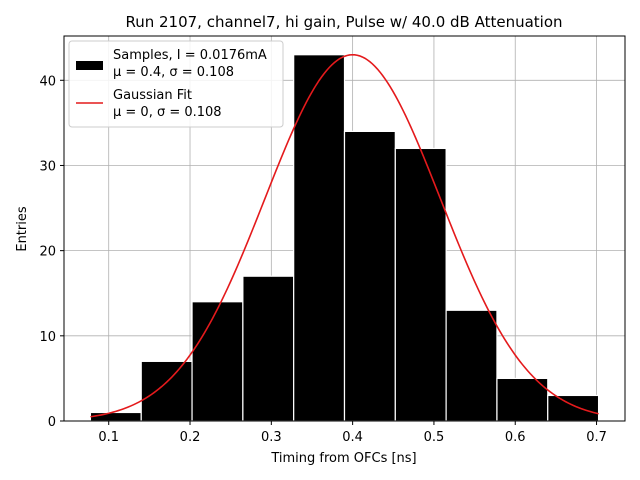 The width and height of the screenshot is (640, 480). Describe the element at coordinates (515, 437) in the screenshot. I see `x-tick-label: 0.6` at that location.